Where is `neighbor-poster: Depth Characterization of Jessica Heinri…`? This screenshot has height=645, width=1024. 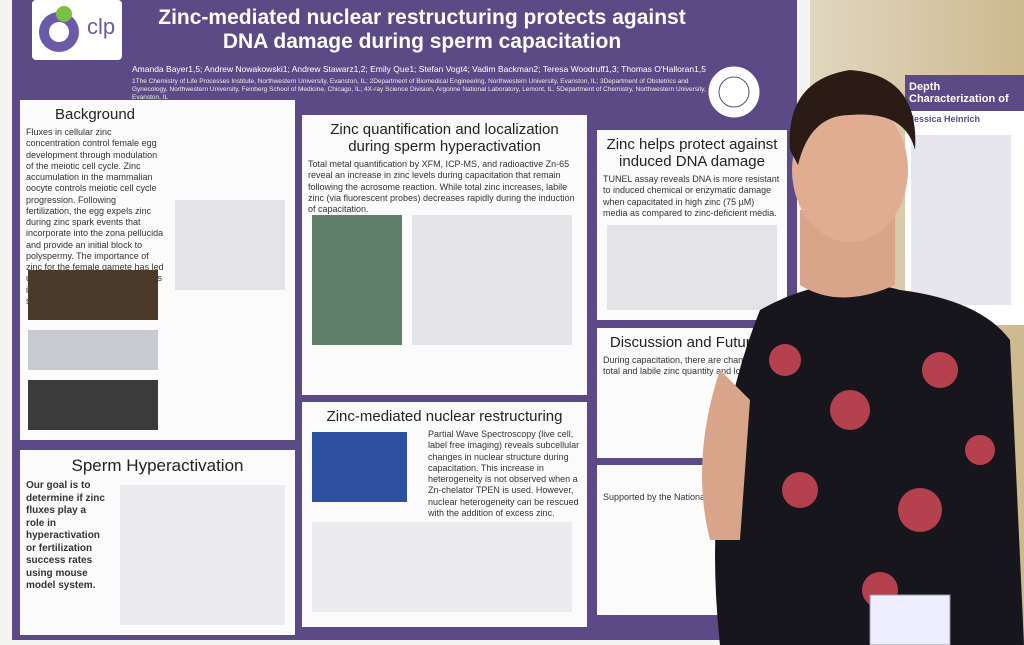 neighbor-poster: Depth Characterization of Jessica Heinri… is located at coordinates (964, 200).